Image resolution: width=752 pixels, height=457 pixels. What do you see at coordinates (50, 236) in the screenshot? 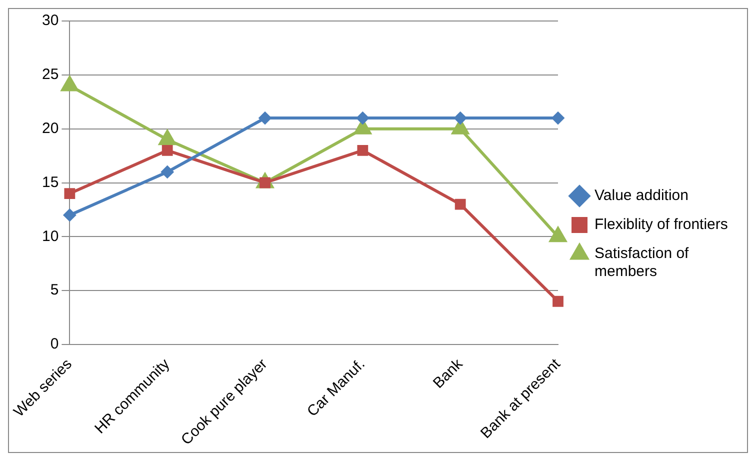
I see `y-tick-label: 10` at bounding box center [50, 236].